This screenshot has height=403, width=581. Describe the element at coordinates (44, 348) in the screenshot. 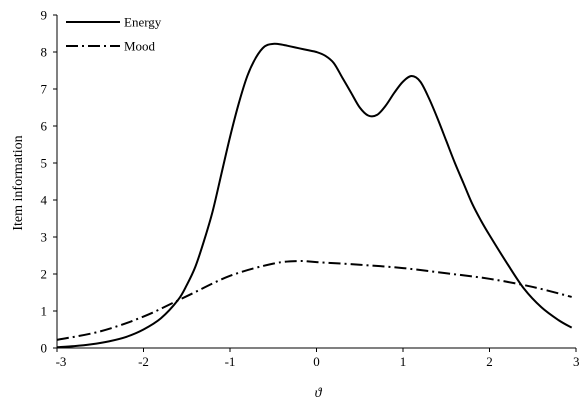

I see `y-tick-label: 0` at that location.